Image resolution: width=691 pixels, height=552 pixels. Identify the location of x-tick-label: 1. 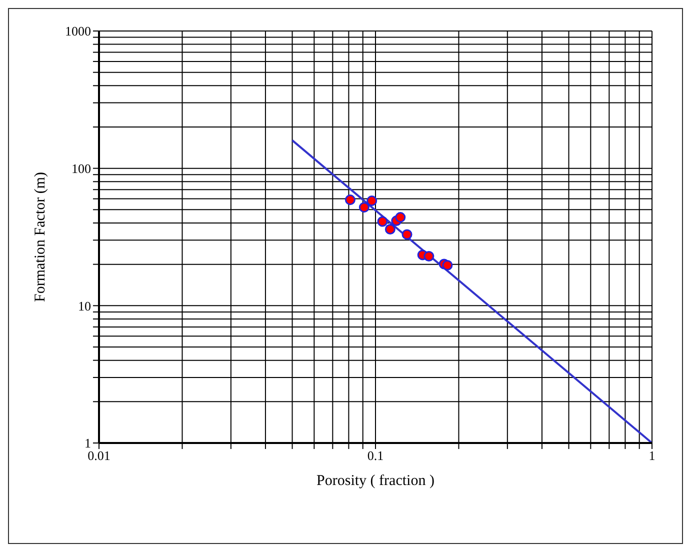
(652, 456).